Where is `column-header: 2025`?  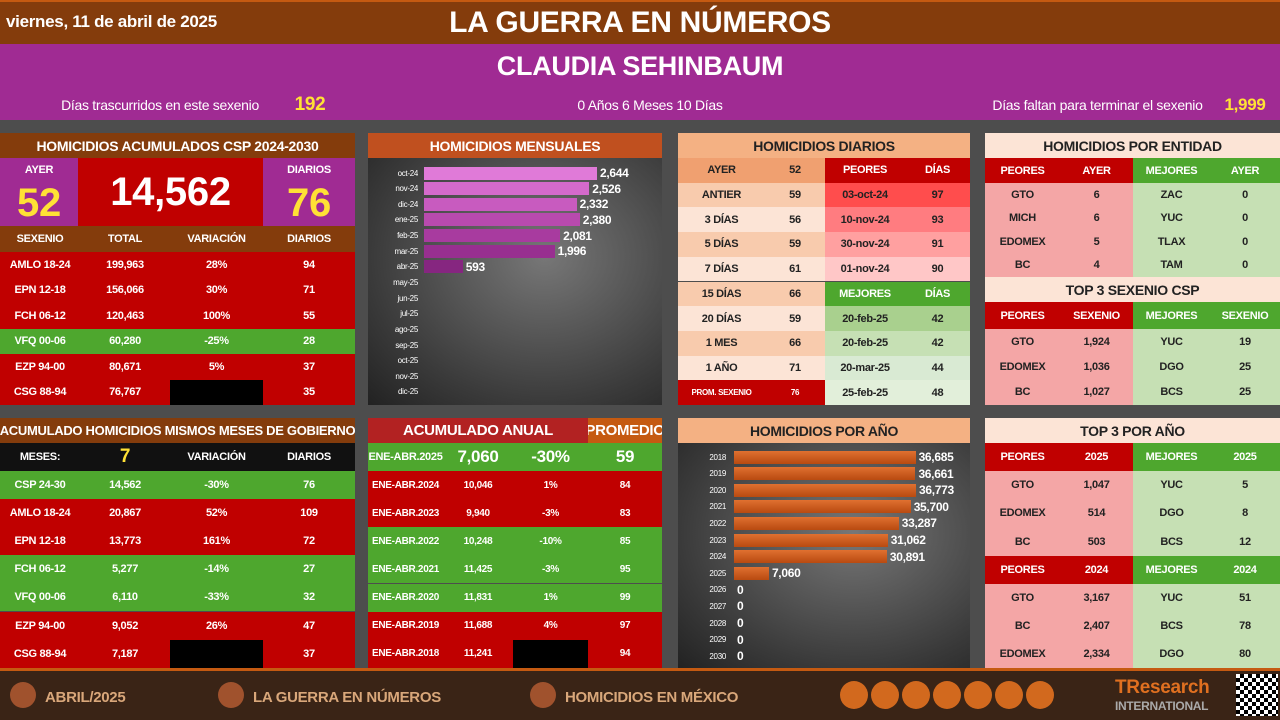 column-header: 2025 is located at coordinates (1096, 457).